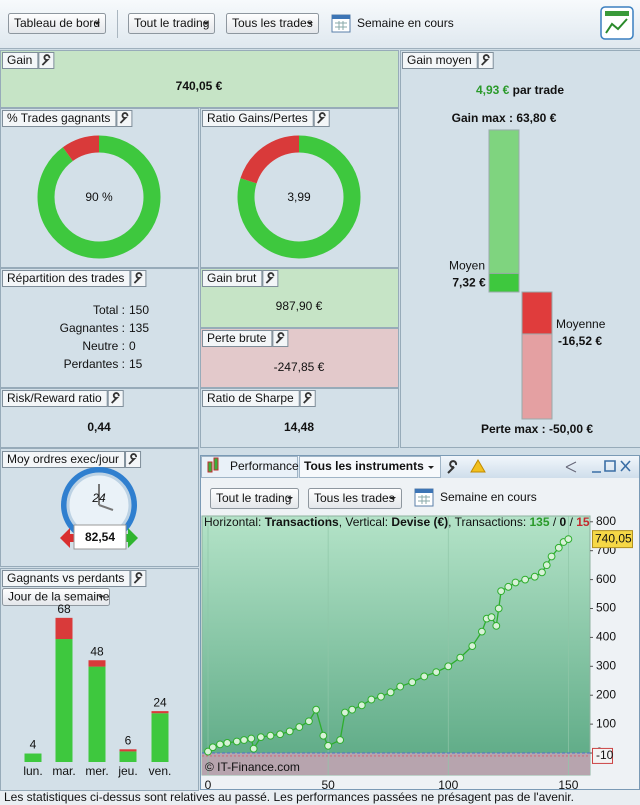 The image size is (640, 805). Describe the element at coordinates (581, 324) in the screenshot. I see `bar-label: Moyenne` at that location.